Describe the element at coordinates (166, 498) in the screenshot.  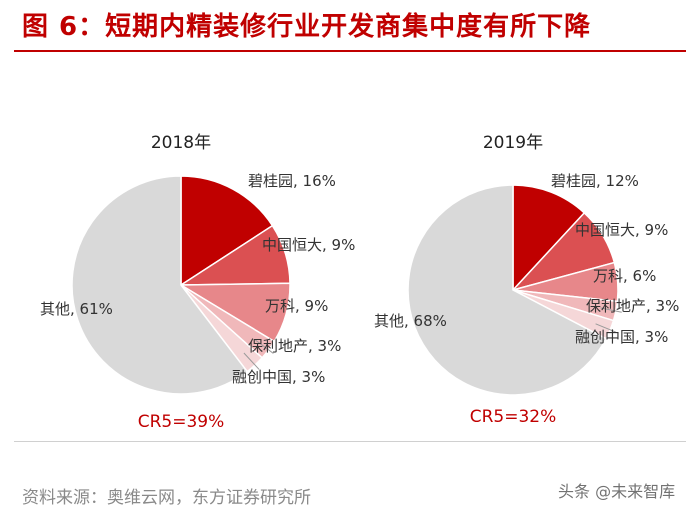
I see `source-note: 资料来源：奥维云网，东方证券研究所` at that location.